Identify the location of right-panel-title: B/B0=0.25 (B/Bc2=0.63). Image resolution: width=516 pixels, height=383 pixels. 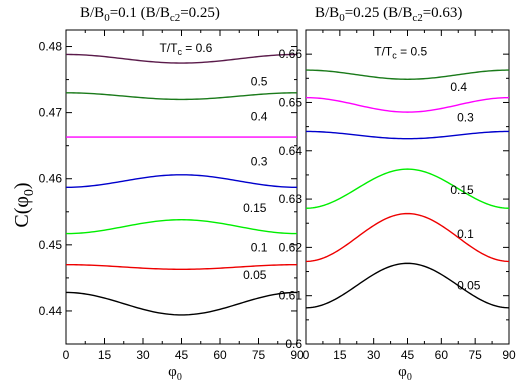
(388, 14).